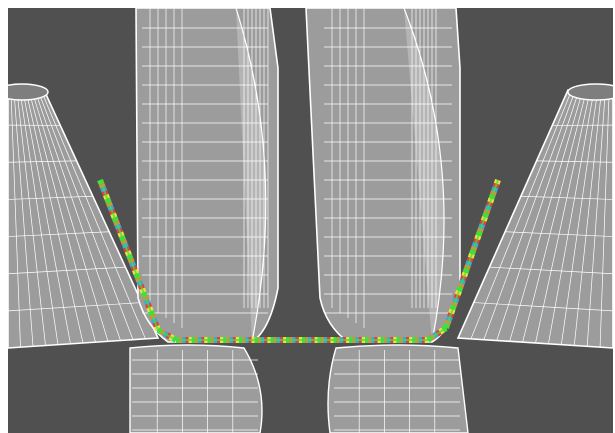 This screenshot has height=433, width=615. Describe the element at coordinates (28, 92) in the screenshot. I see `left-cone-bore` at that location.